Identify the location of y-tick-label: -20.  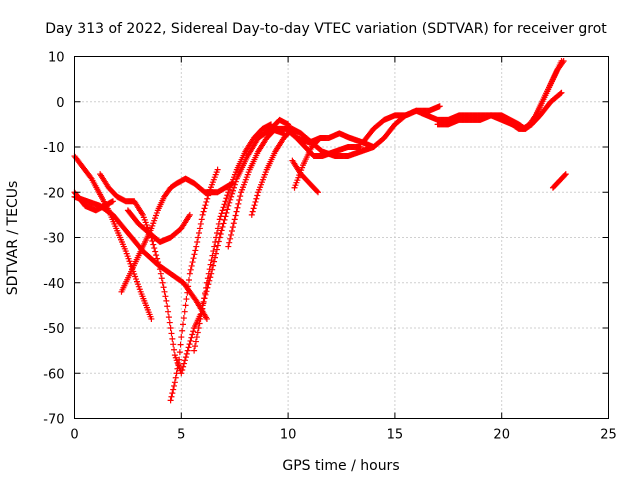
(53, 193).